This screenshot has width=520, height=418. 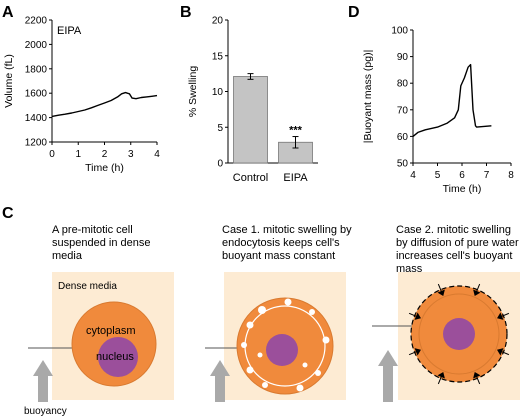 What do you see at coordinates (78, 154) in the screenshot?
I see `x-tick-label: 1` at bounding box center [78, 154].